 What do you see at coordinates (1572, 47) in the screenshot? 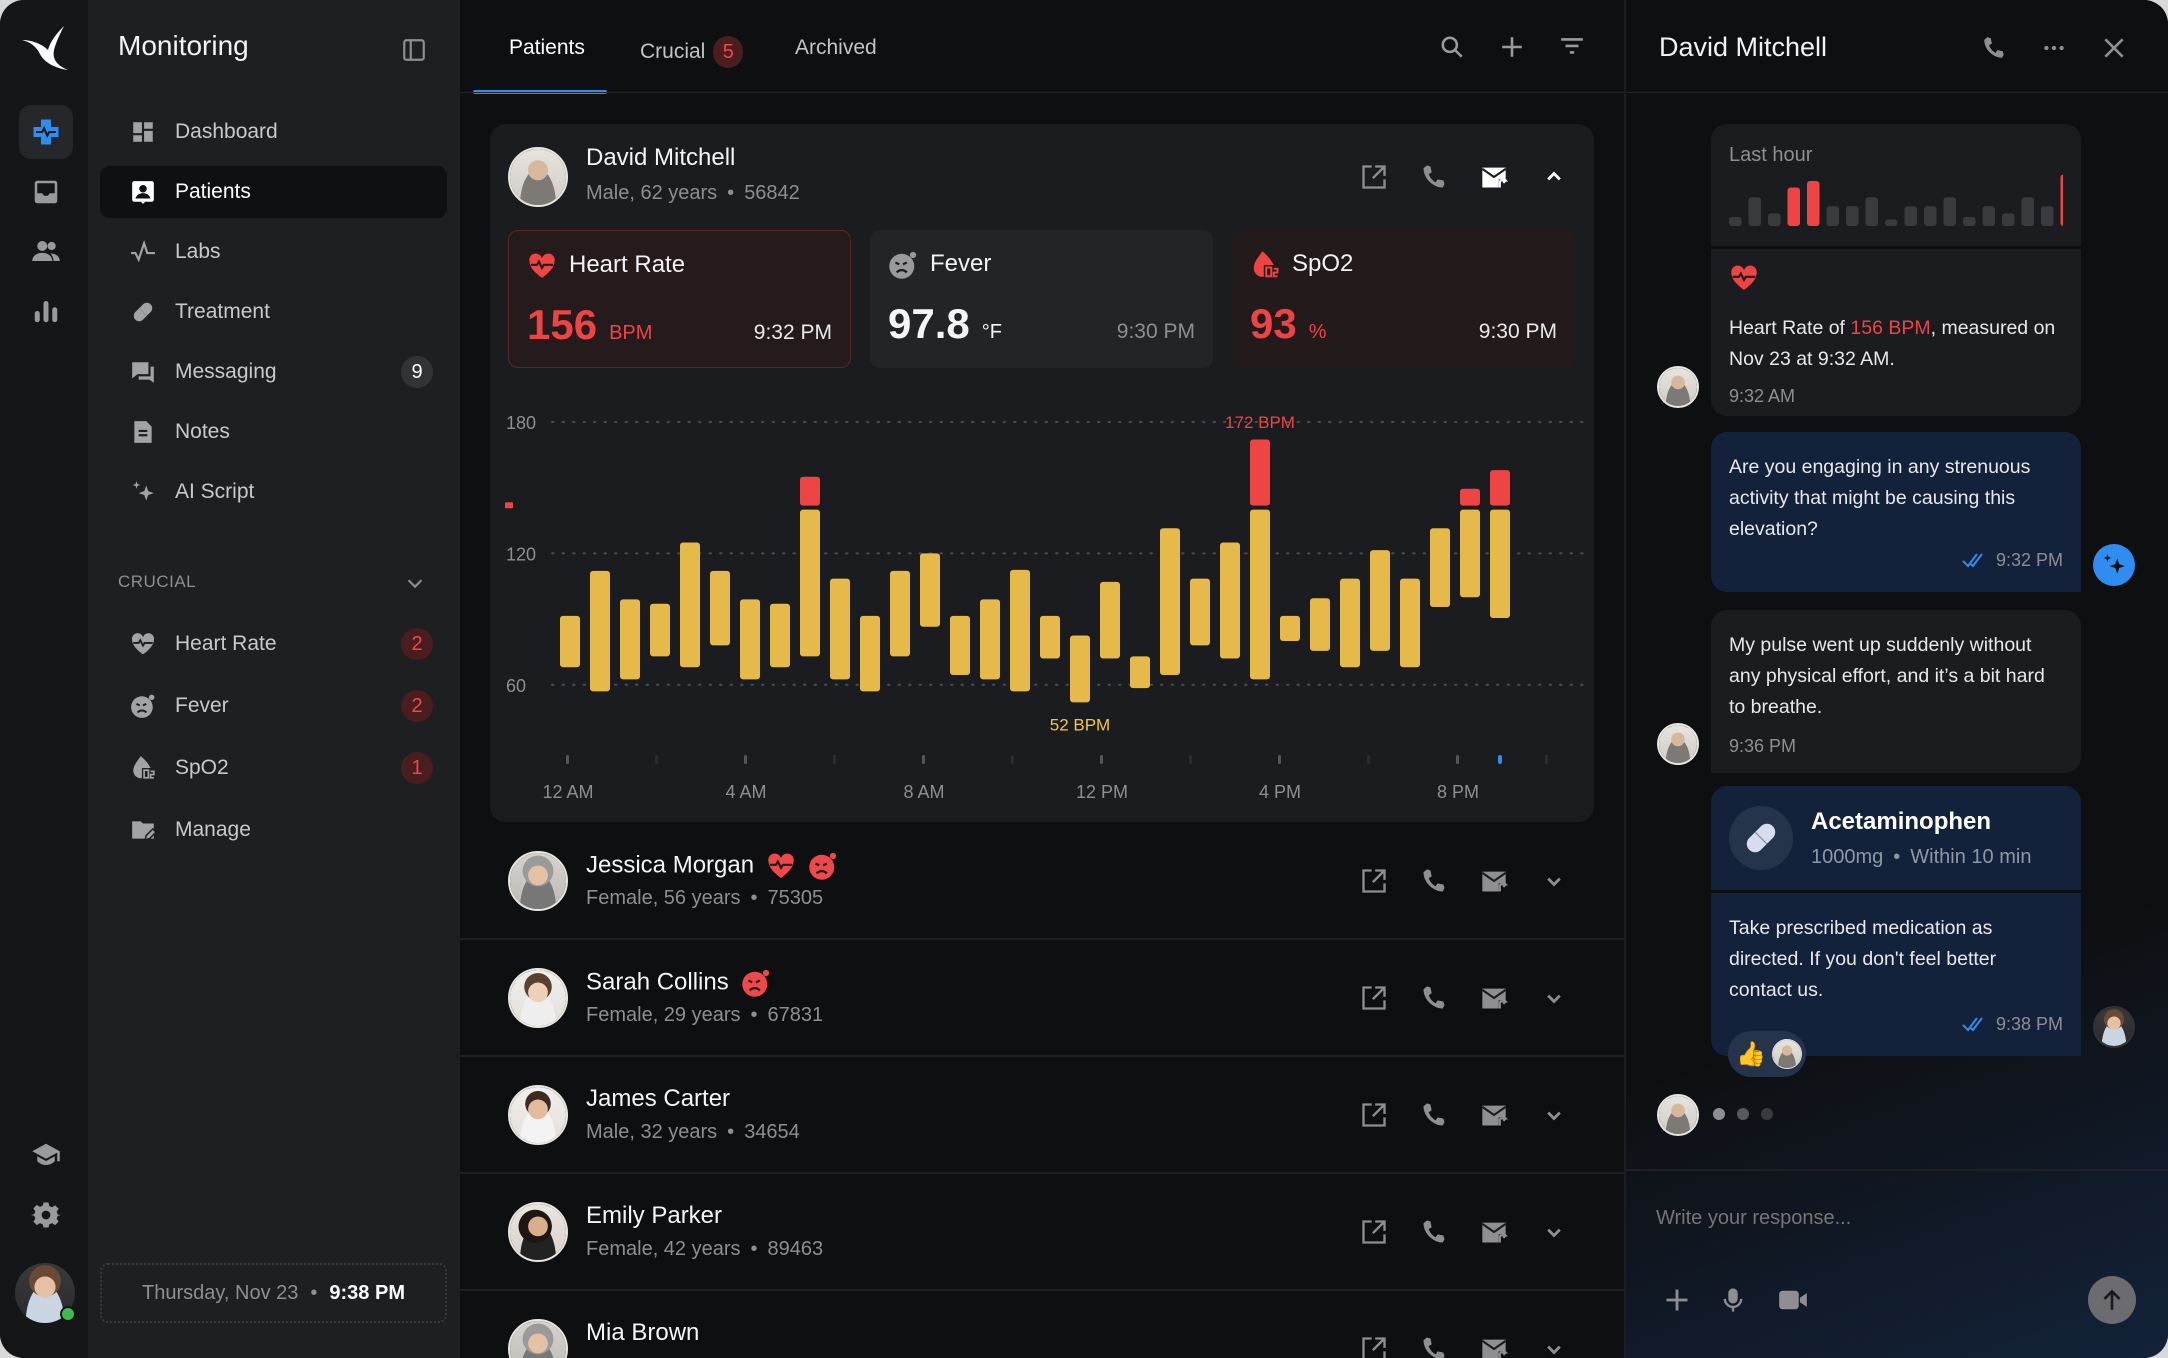
I see `filter-icon` at bounding box center [1572, 47].